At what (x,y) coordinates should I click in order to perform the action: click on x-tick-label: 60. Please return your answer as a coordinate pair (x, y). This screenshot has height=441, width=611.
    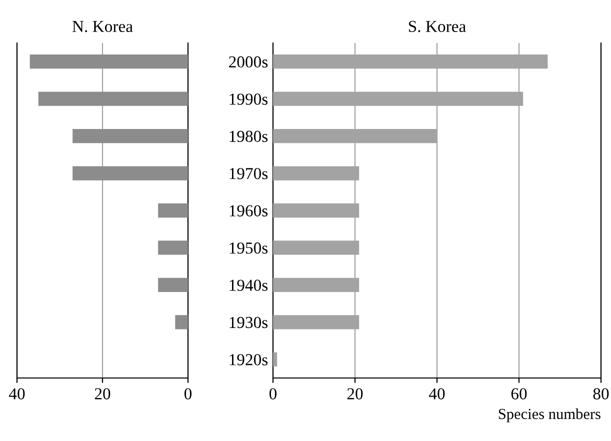
    Looking at the image, I should click on (519, 394).